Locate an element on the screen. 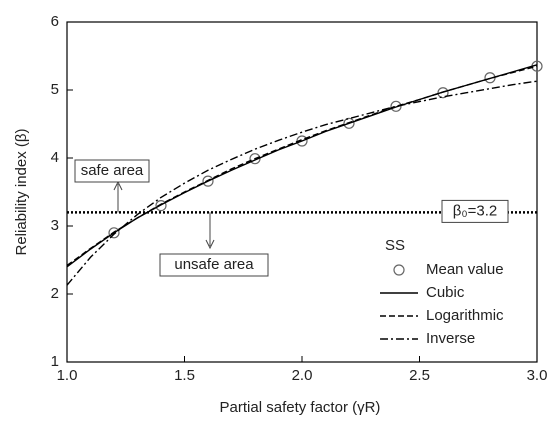 The image size is (549, 426). x-tick-label: 2.0 is located at coordinates (302, 375).